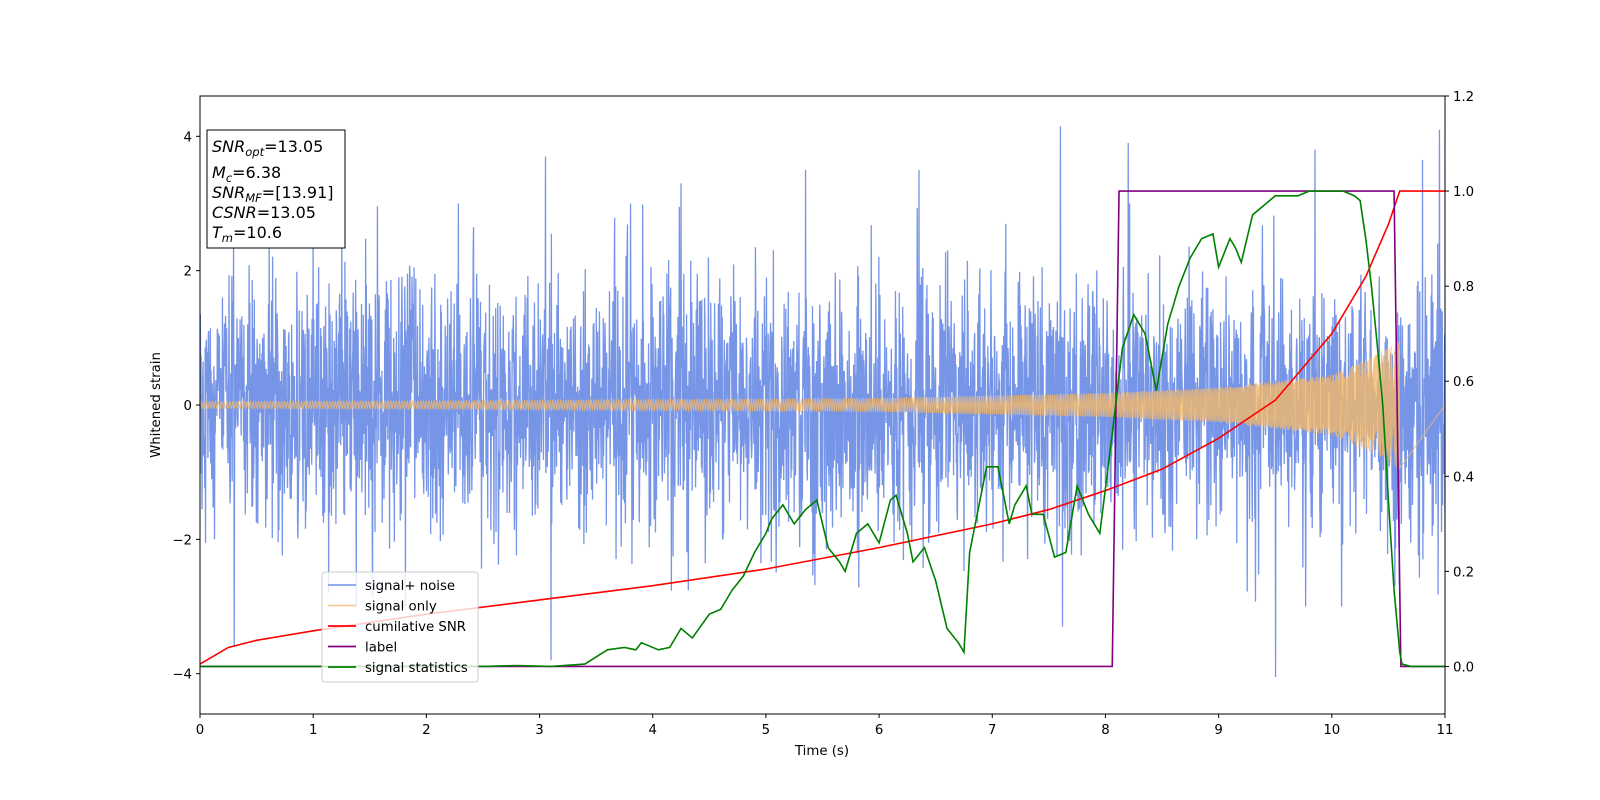 The image size is (1600, 800). I want to click on legend-frame, so click(400, 627).